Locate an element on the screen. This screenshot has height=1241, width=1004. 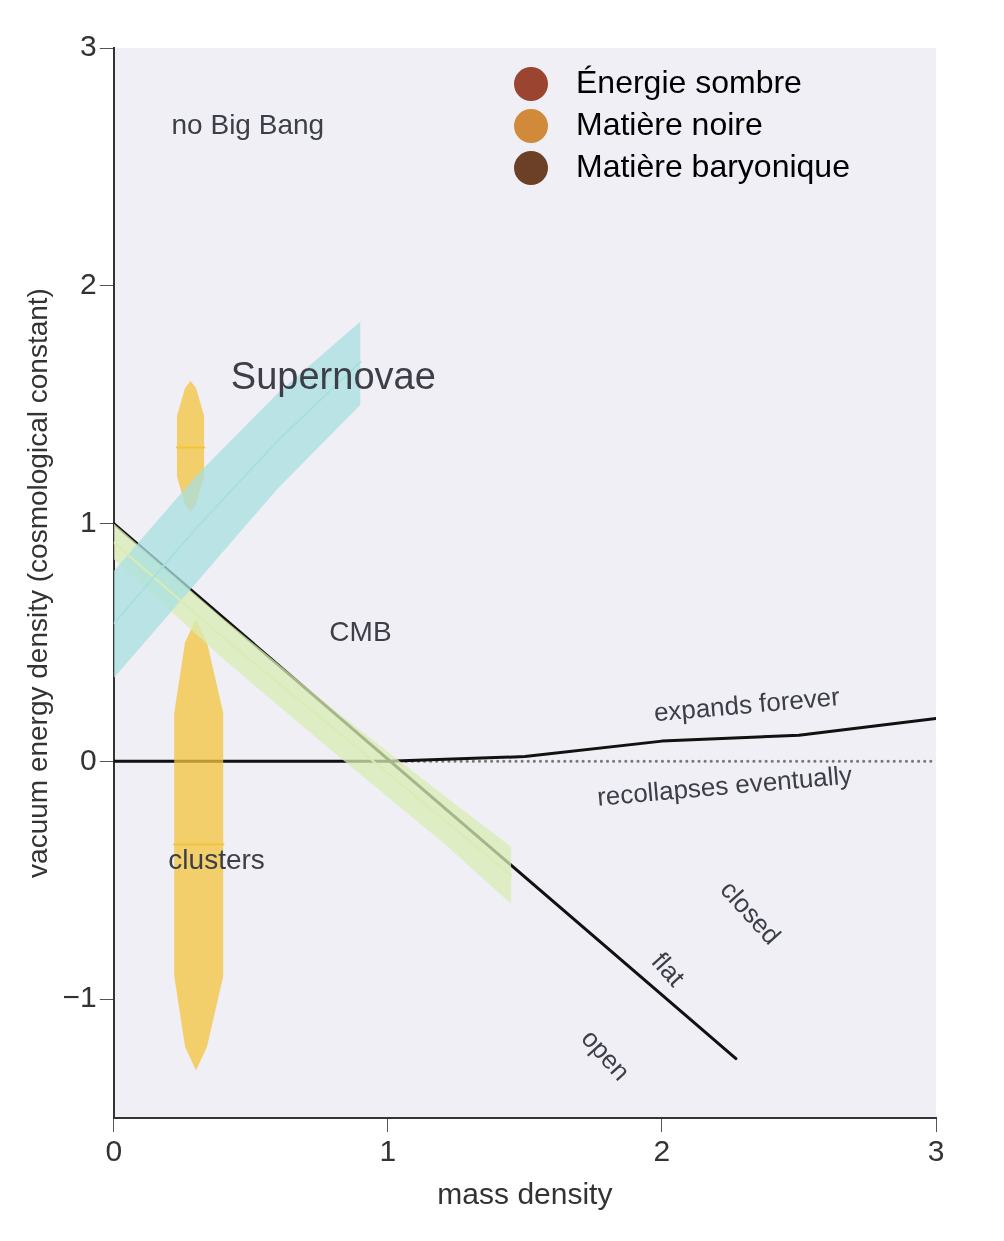
y-tick-label: 2 is located at coordinates (88, 284).